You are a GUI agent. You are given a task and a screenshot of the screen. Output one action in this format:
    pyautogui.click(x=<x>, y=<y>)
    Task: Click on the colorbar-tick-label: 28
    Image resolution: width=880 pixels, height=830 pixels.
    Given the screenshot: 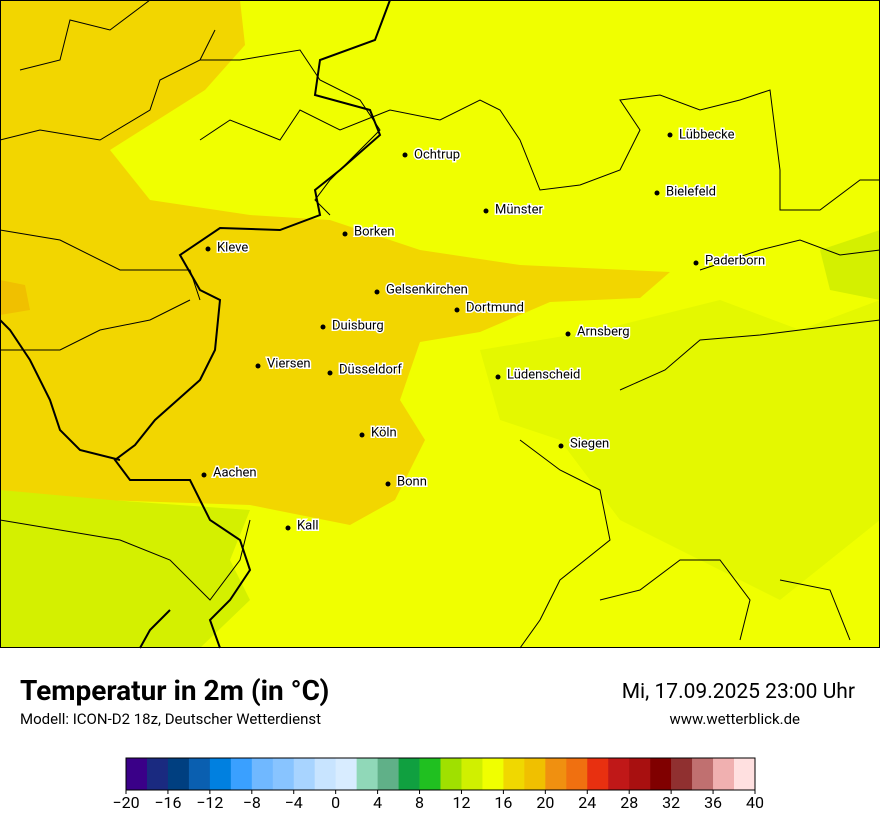 What is the action you would take?
    pyautogui.click(x=629, y=802)
    